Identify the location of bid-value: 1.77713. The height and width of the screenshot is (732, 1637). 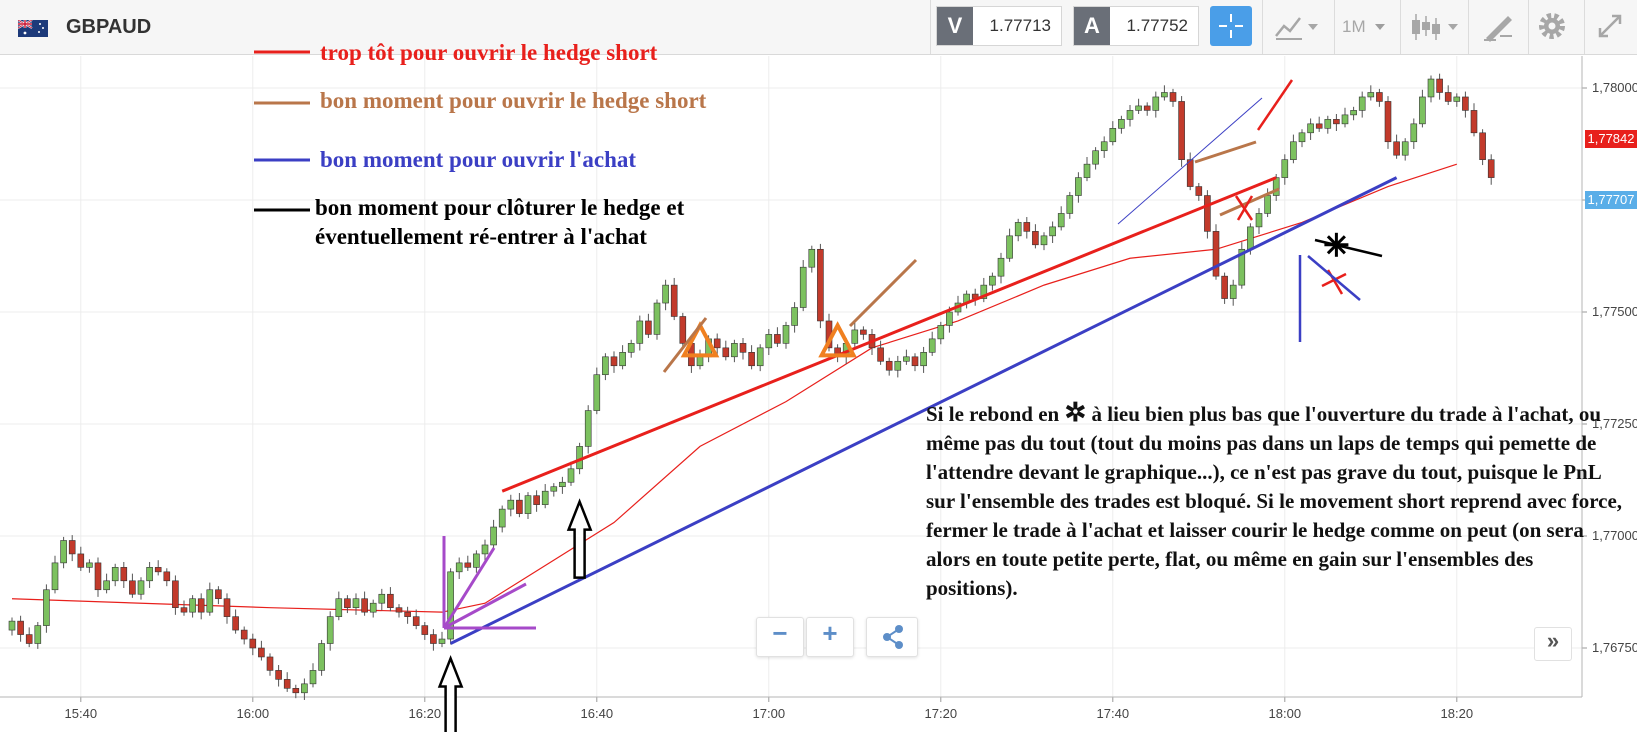
(1020, 25).